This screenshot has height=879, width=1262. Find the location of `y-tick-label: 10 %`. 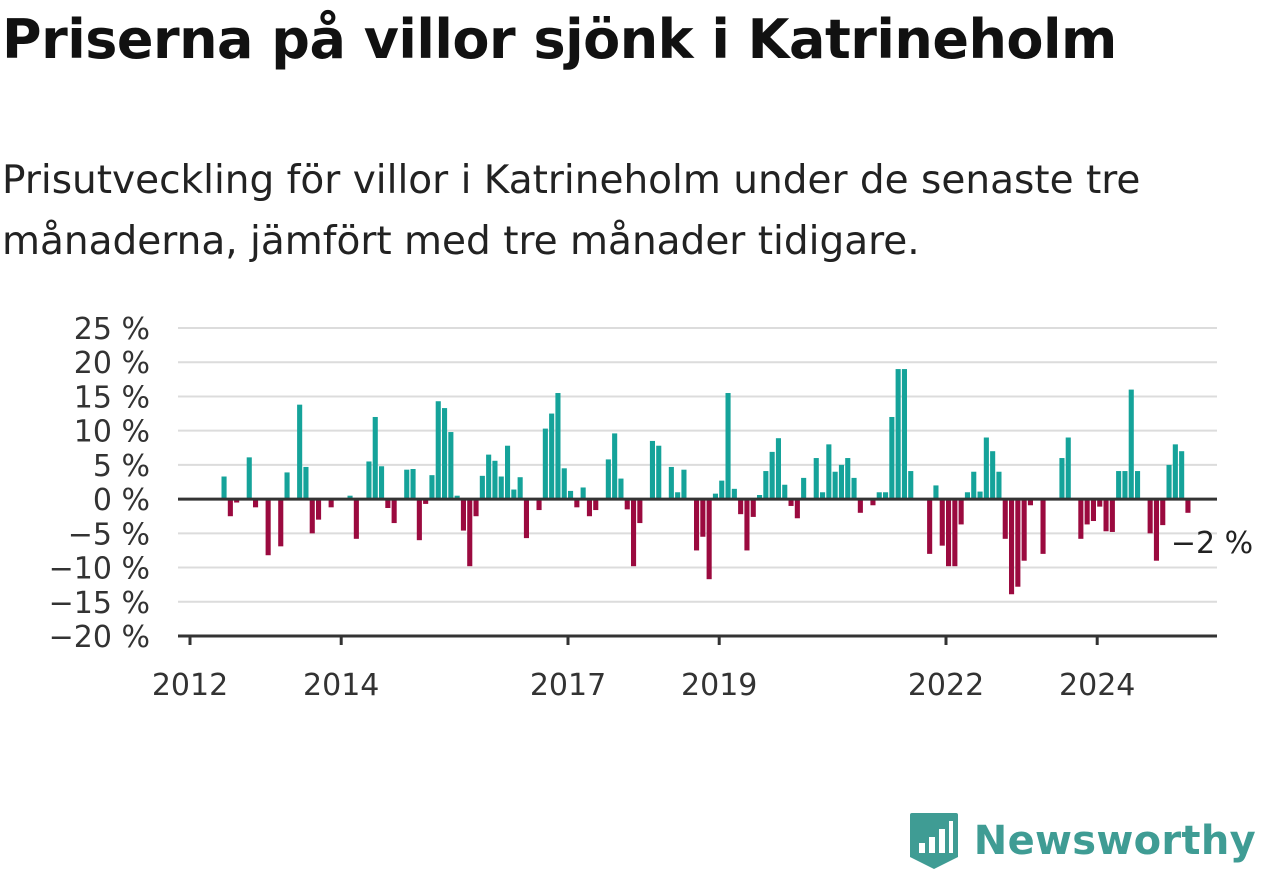

y-tick-label: 10 % is located at coordinates (112, 432).